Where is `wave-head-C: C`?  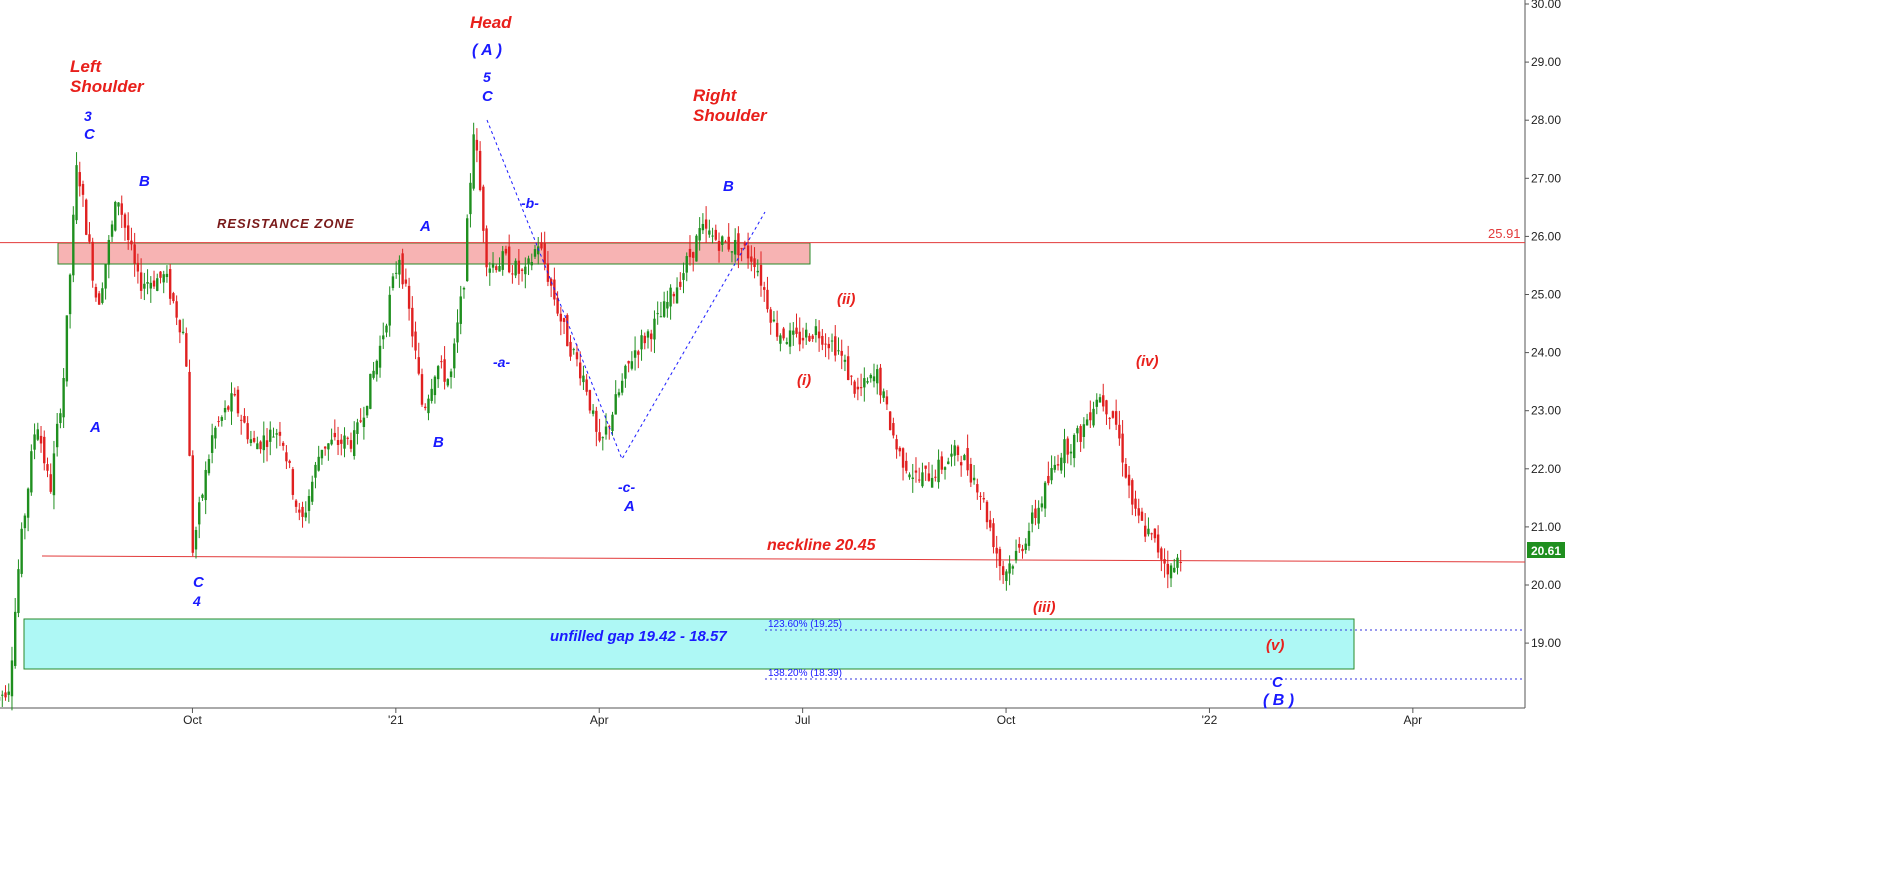
wave-head-C: C is located at coordinates (488, 96).